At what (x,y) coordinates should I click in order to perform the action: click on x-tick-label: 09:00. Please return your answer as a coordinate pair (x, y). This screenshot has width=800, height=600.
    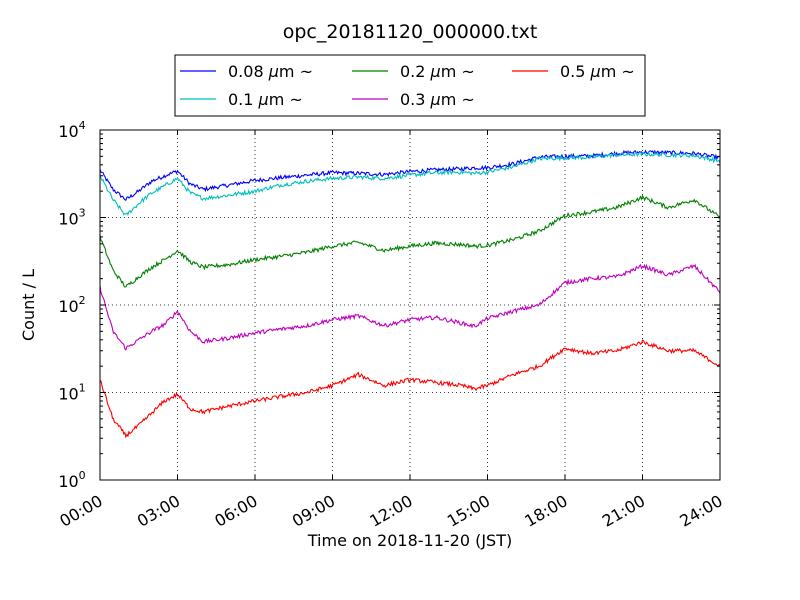
    Looking at the image, I should click on (313, 511).